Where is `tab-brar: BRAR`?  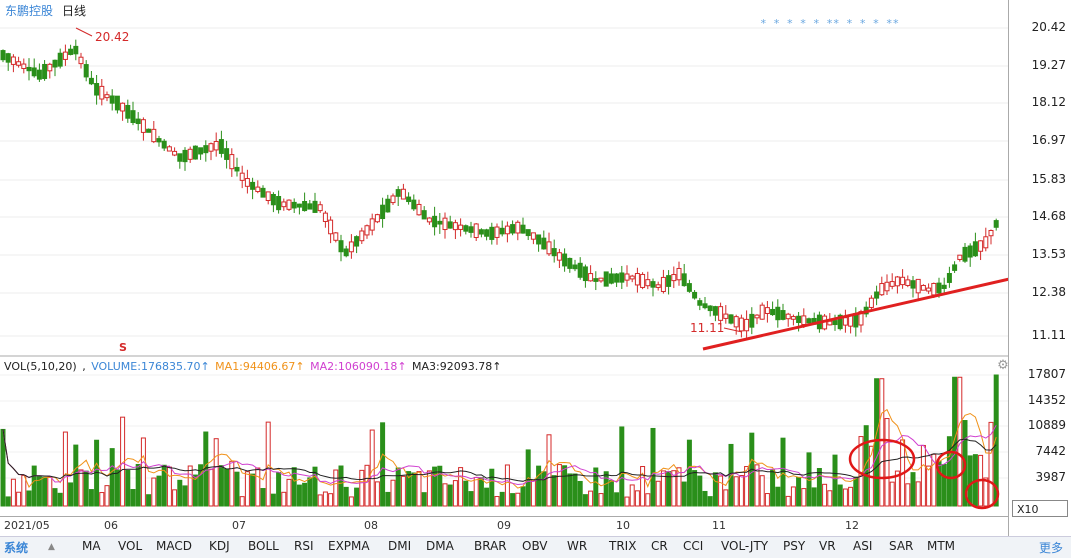
tab-brar: BRAR is located at coordinates (490, 546).